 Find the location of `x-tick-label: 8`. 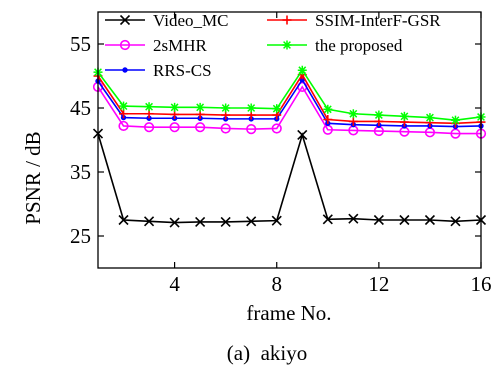

x-tick-label: 8 is located at coordinates (276, 284).